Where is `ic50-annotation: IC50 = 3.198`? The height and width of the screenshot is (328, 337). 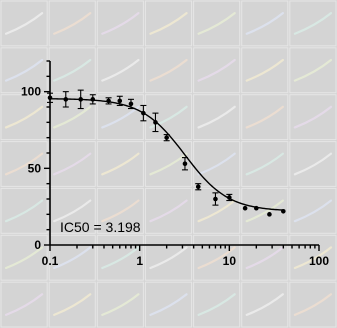 ic50-annotation: IC50 = 3.198 is located at coordinates (100, 227).